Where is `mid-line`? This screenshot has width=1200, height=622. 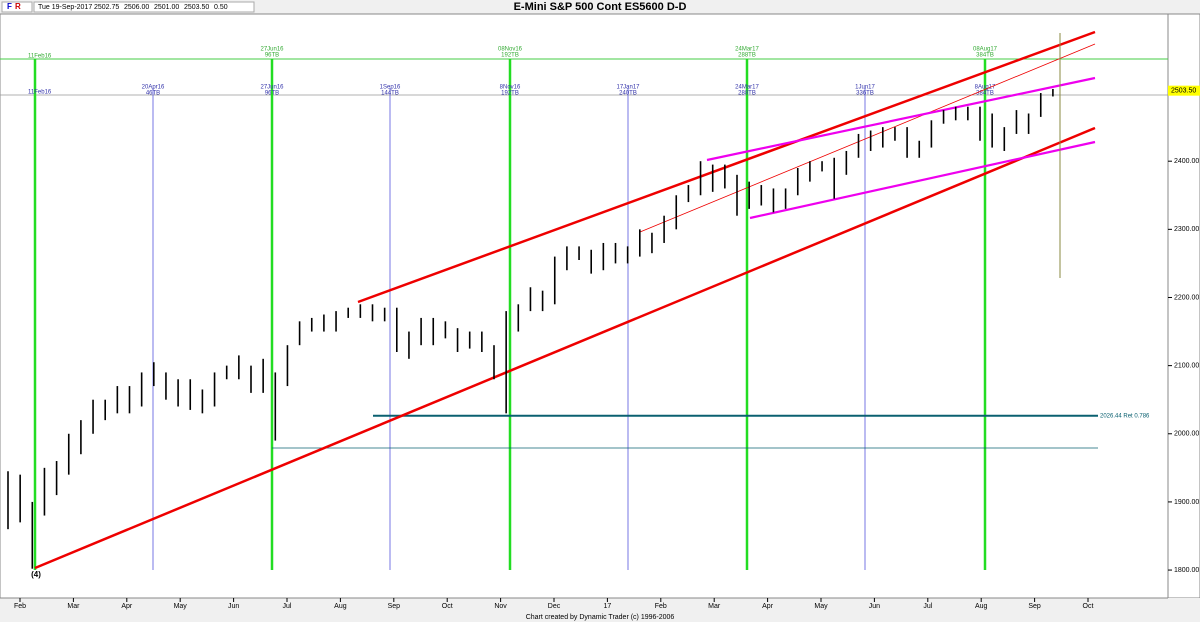
mid-line is located at coordinates (867, 138).